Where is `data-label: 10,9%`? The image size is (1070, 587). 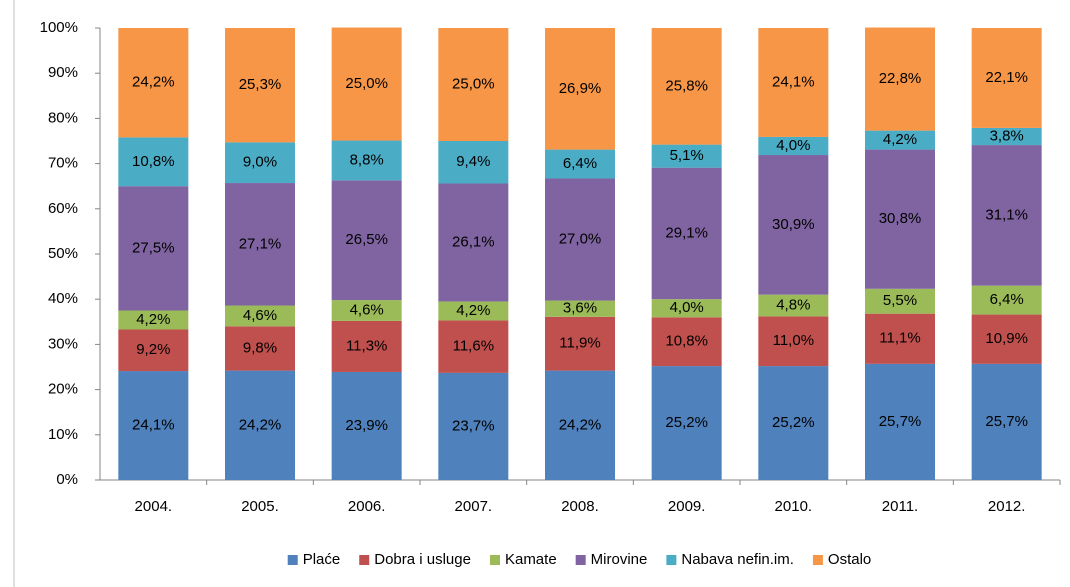
data-label: 10,9% is located at coordinates (1006, 338).